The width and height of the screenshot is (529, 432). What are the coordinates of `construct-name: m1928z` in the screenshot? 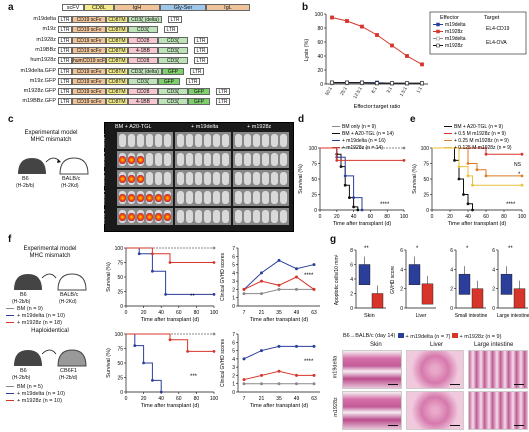 It's located at (46, 39).